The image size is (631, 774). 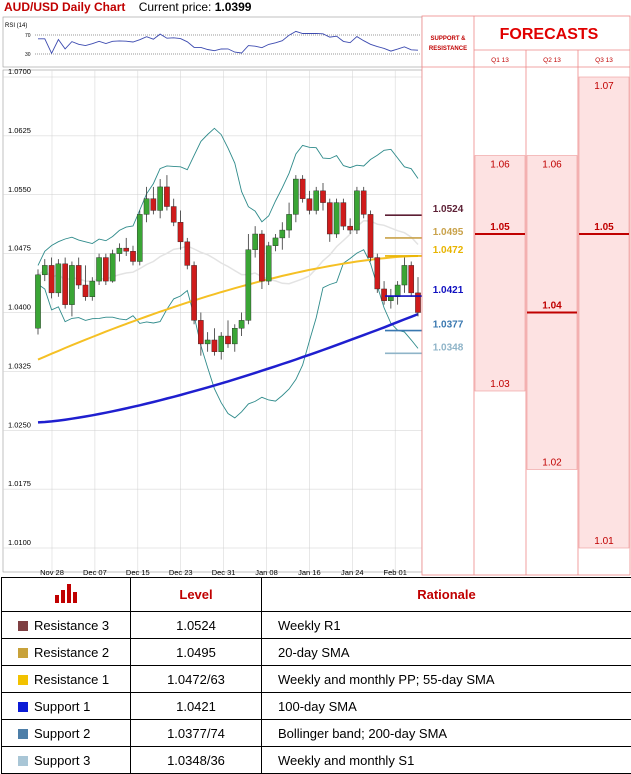 I want to click on x-tick-label: Jan 08, so click(x=266, y=572).